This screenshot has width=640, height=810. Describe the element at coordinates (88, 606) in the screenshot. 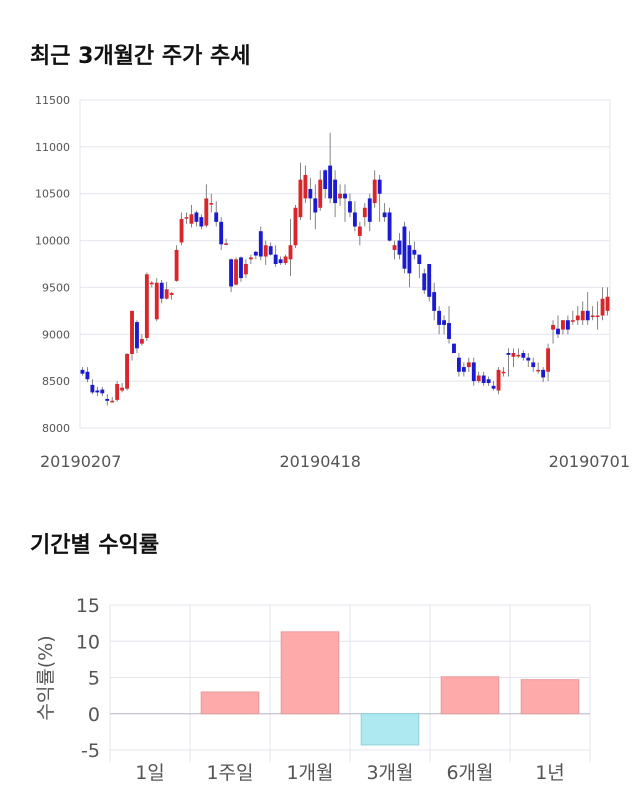

I see `returns-y-tick-label: 15` at that location.